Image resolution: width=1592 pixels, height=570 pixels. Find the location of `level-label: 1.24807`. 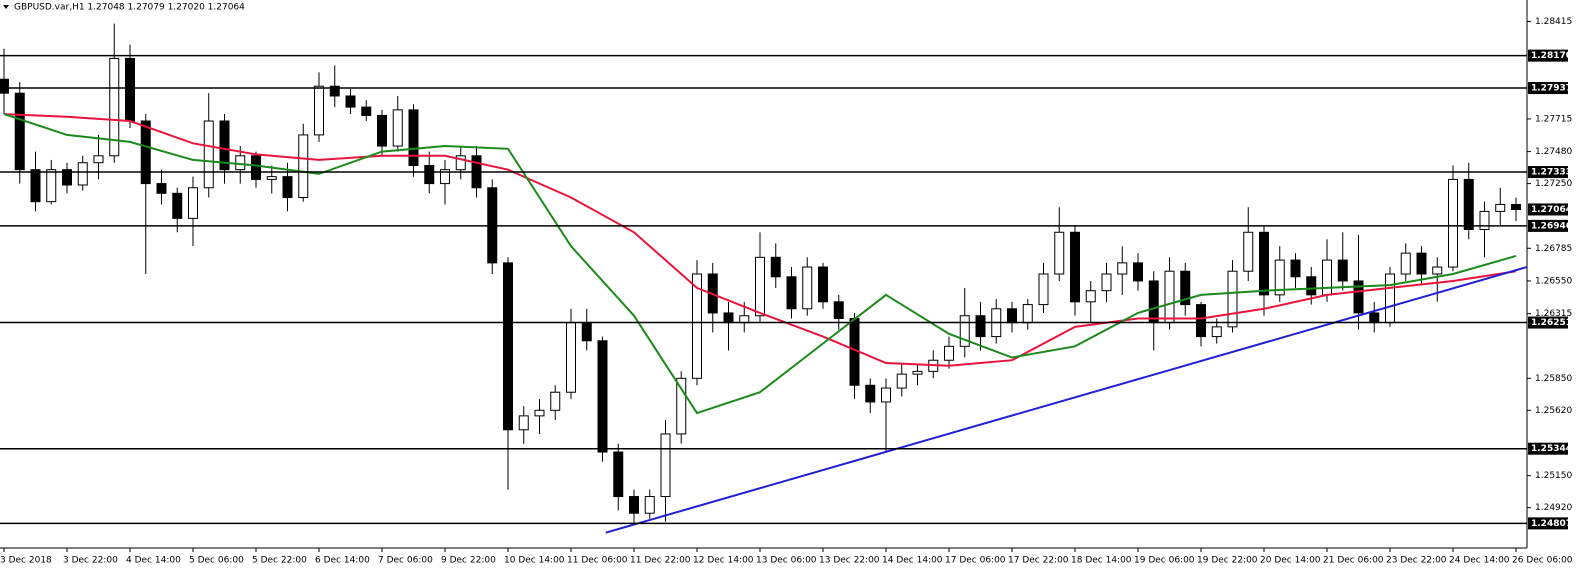

level-label: 1.24807 is located at coordinates (1551, 524).